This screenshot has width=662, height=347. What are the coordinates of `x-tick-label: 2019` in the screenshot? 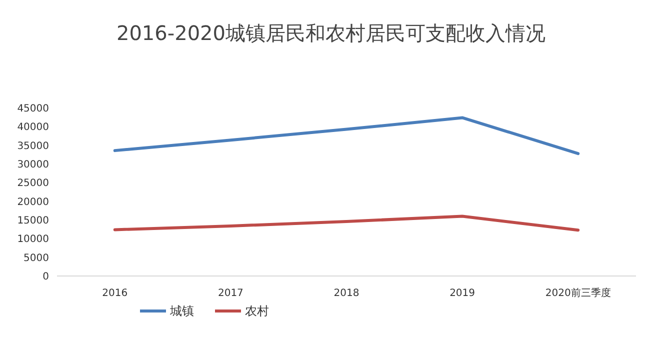 It's located at (463, 293).